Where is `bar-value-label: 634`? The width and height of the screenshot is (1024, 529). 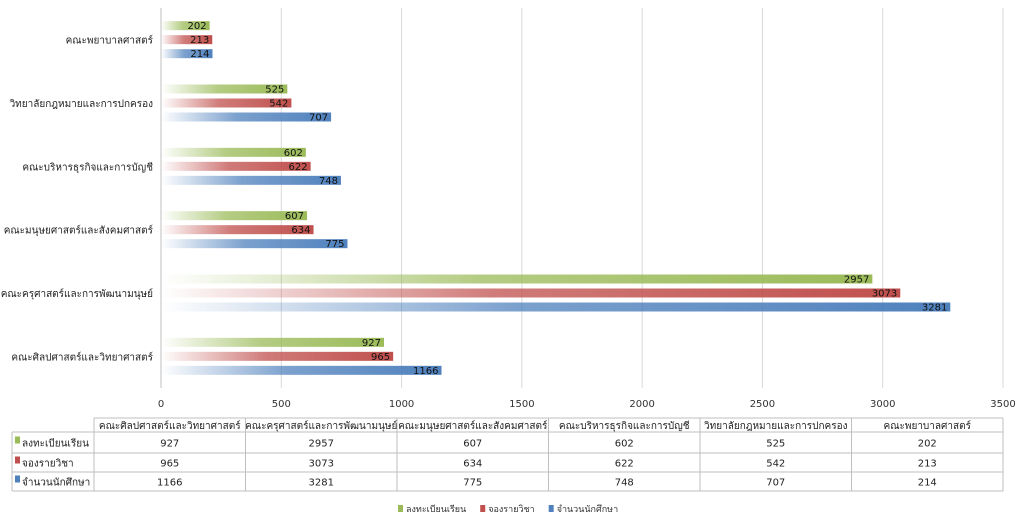 bar-value-label: 634 is located at coordinates (300, 230).